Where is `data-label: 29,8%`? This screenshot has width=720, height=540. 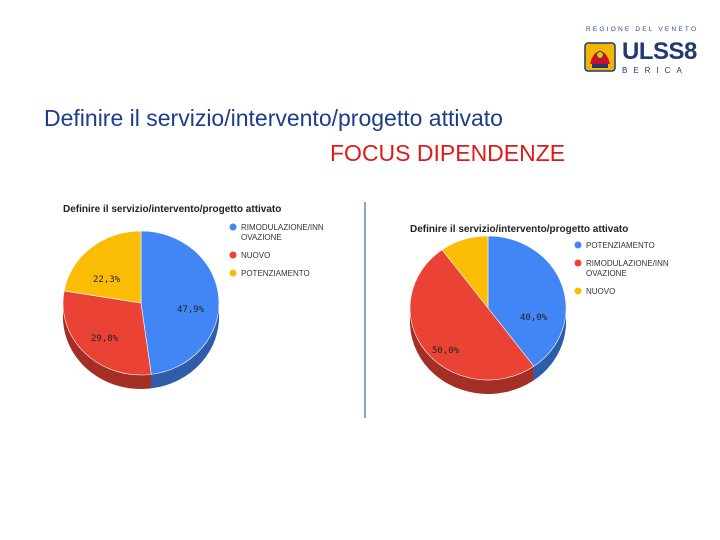
data-label: 29,8% is located at coordinates (105, 339).